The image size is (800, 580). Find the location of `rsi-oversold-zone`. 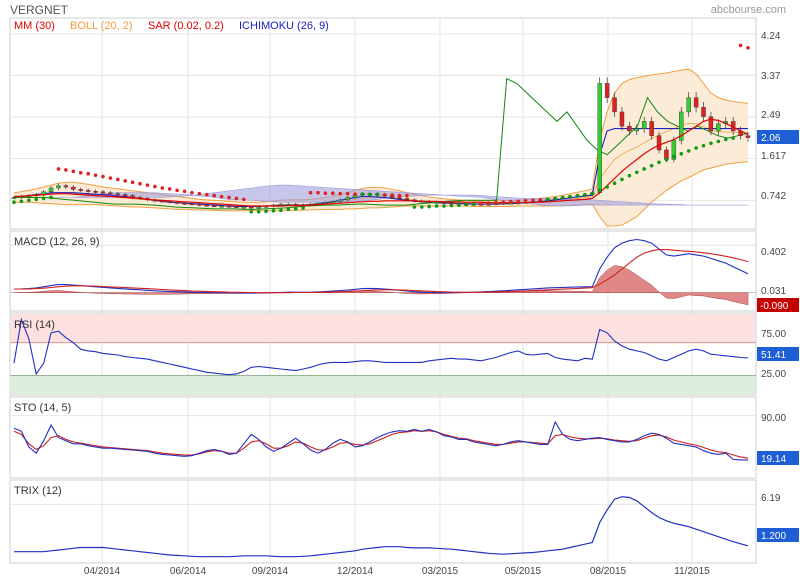

rsi-oversold-zone is located at coordinates (383, 384).